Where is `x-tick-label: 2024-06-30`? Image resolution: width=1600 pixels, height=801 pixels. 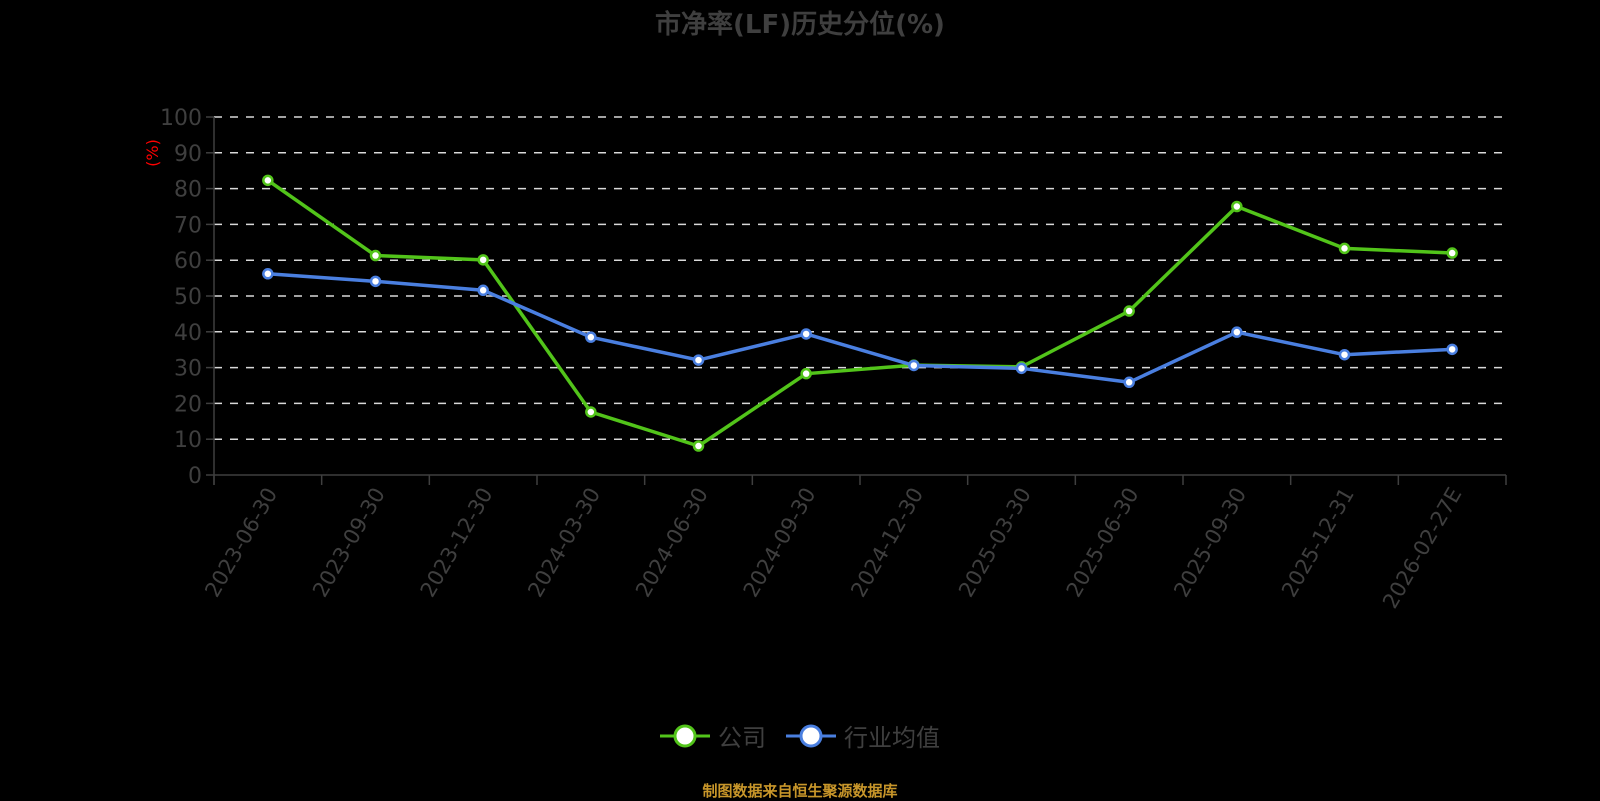
x-tick-label: 2024-06-30 is located at coordinates (672, 543).